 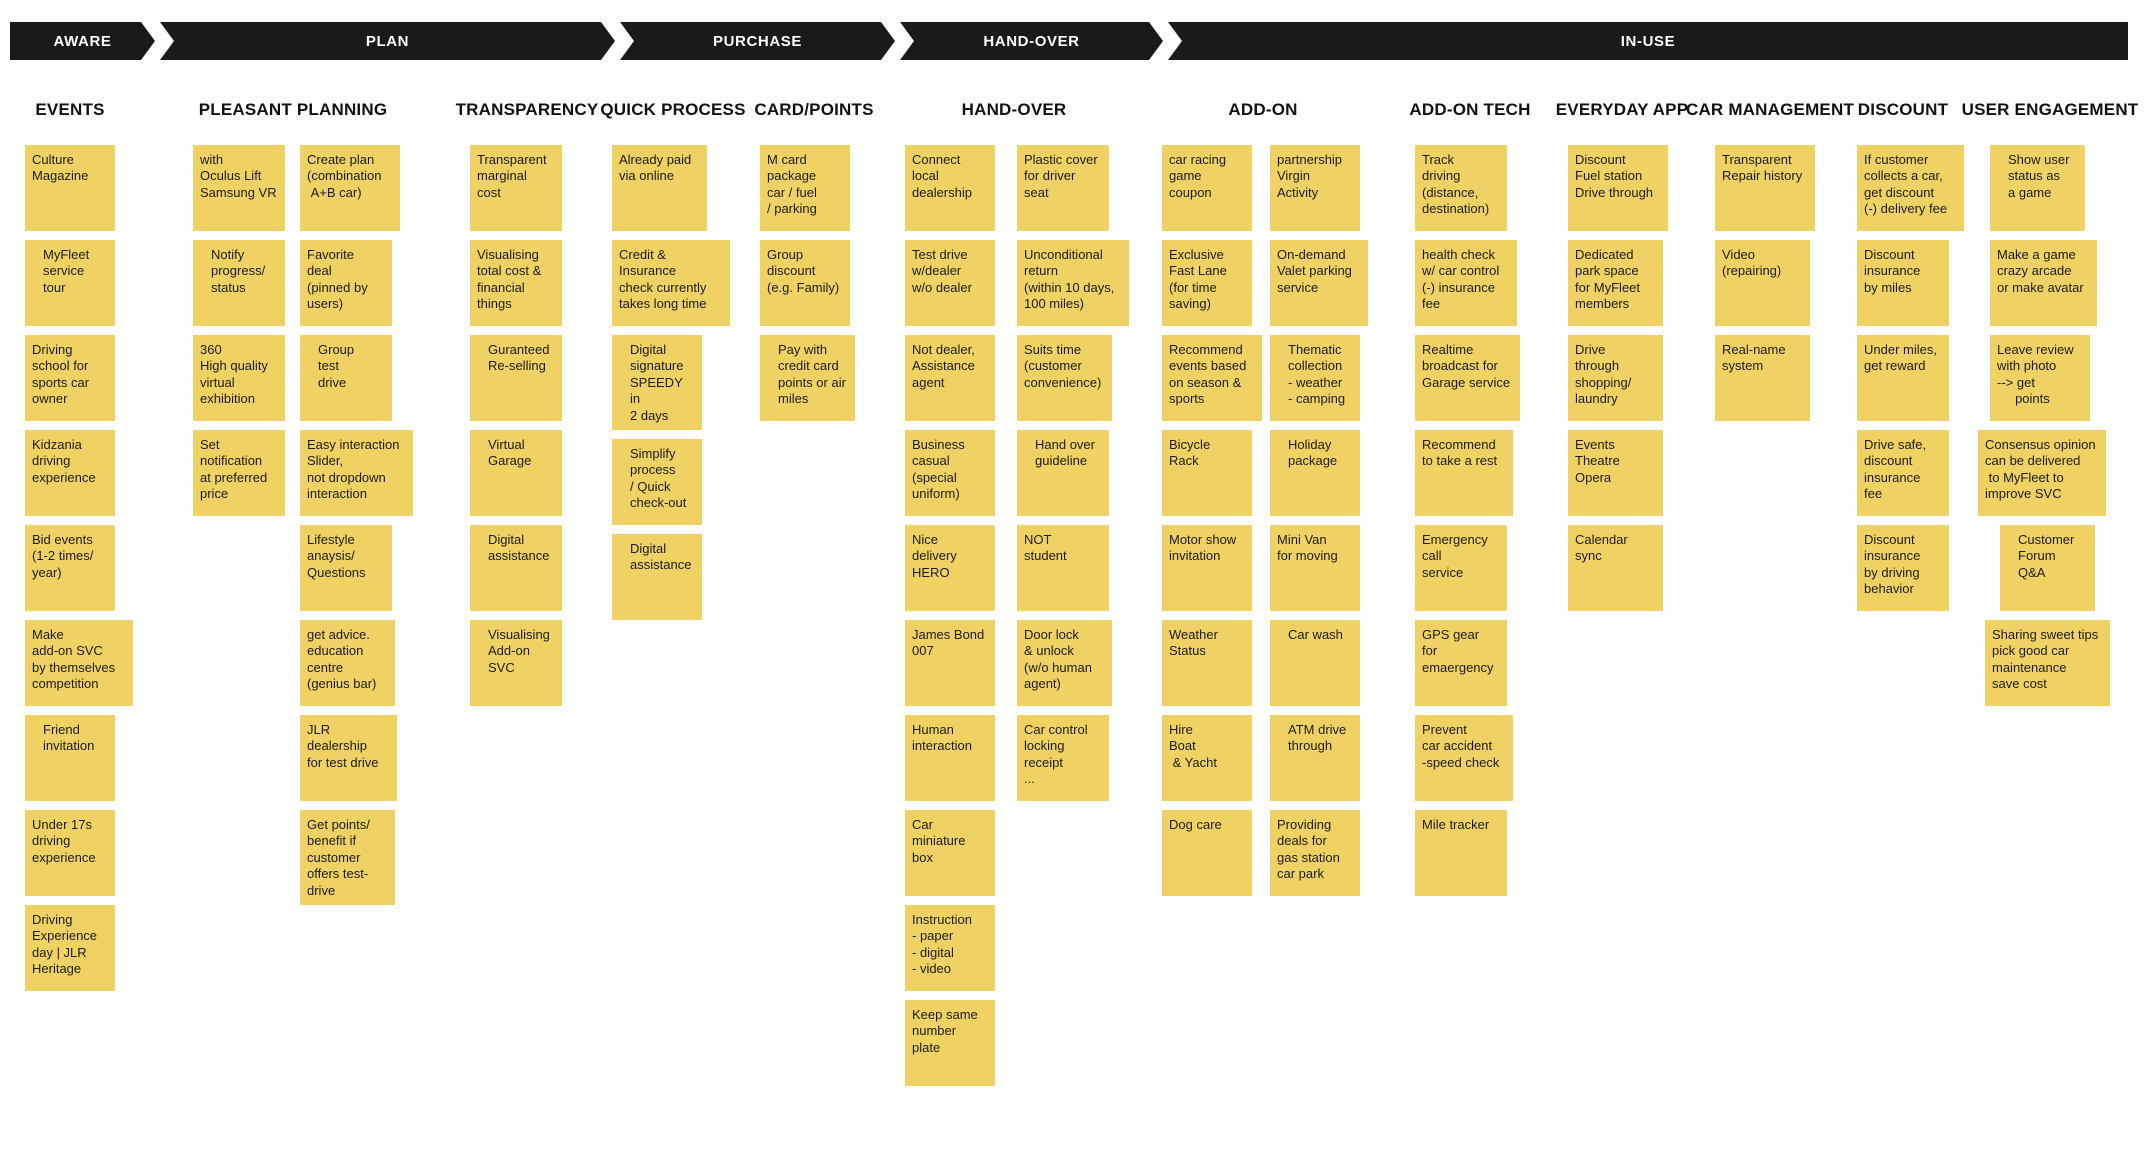 What do you see at coordinates (1315, 188) in the screenshot?
I see `sticky-note: partnership Virgin Activity` at bounding box center [1315, 188].